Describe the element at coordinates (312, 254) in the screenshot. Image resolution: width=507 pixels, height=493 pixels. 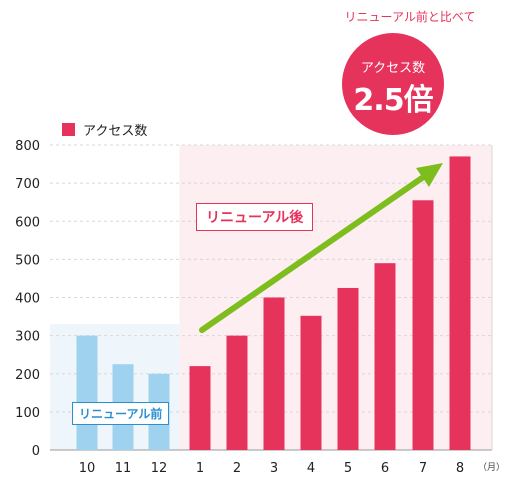
I see `growth-arrow-shaft` at that location.